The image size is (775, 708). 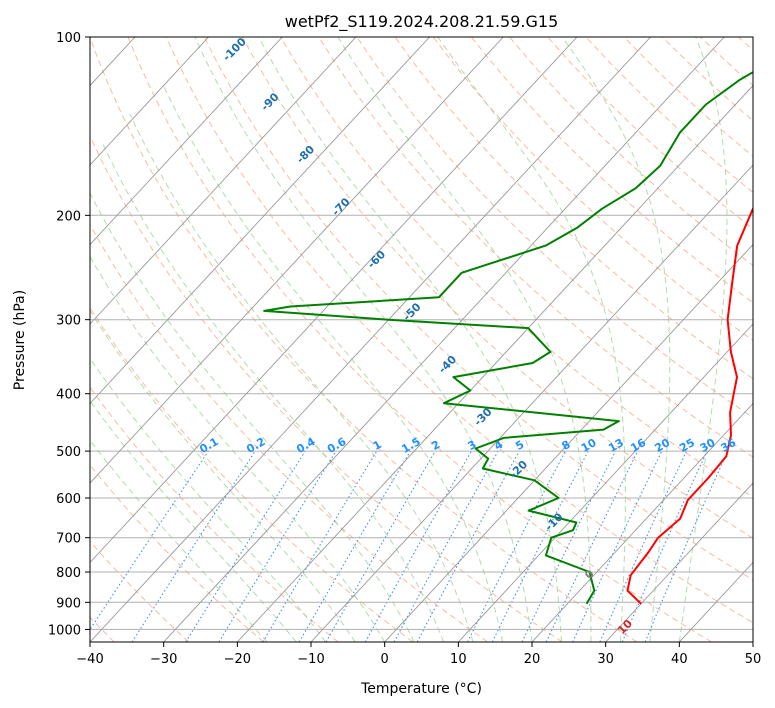 What do you see at coordinates (385, 659) in the screenshot?
I see `x-tick-label: 0` at bounding box center [385, 659].